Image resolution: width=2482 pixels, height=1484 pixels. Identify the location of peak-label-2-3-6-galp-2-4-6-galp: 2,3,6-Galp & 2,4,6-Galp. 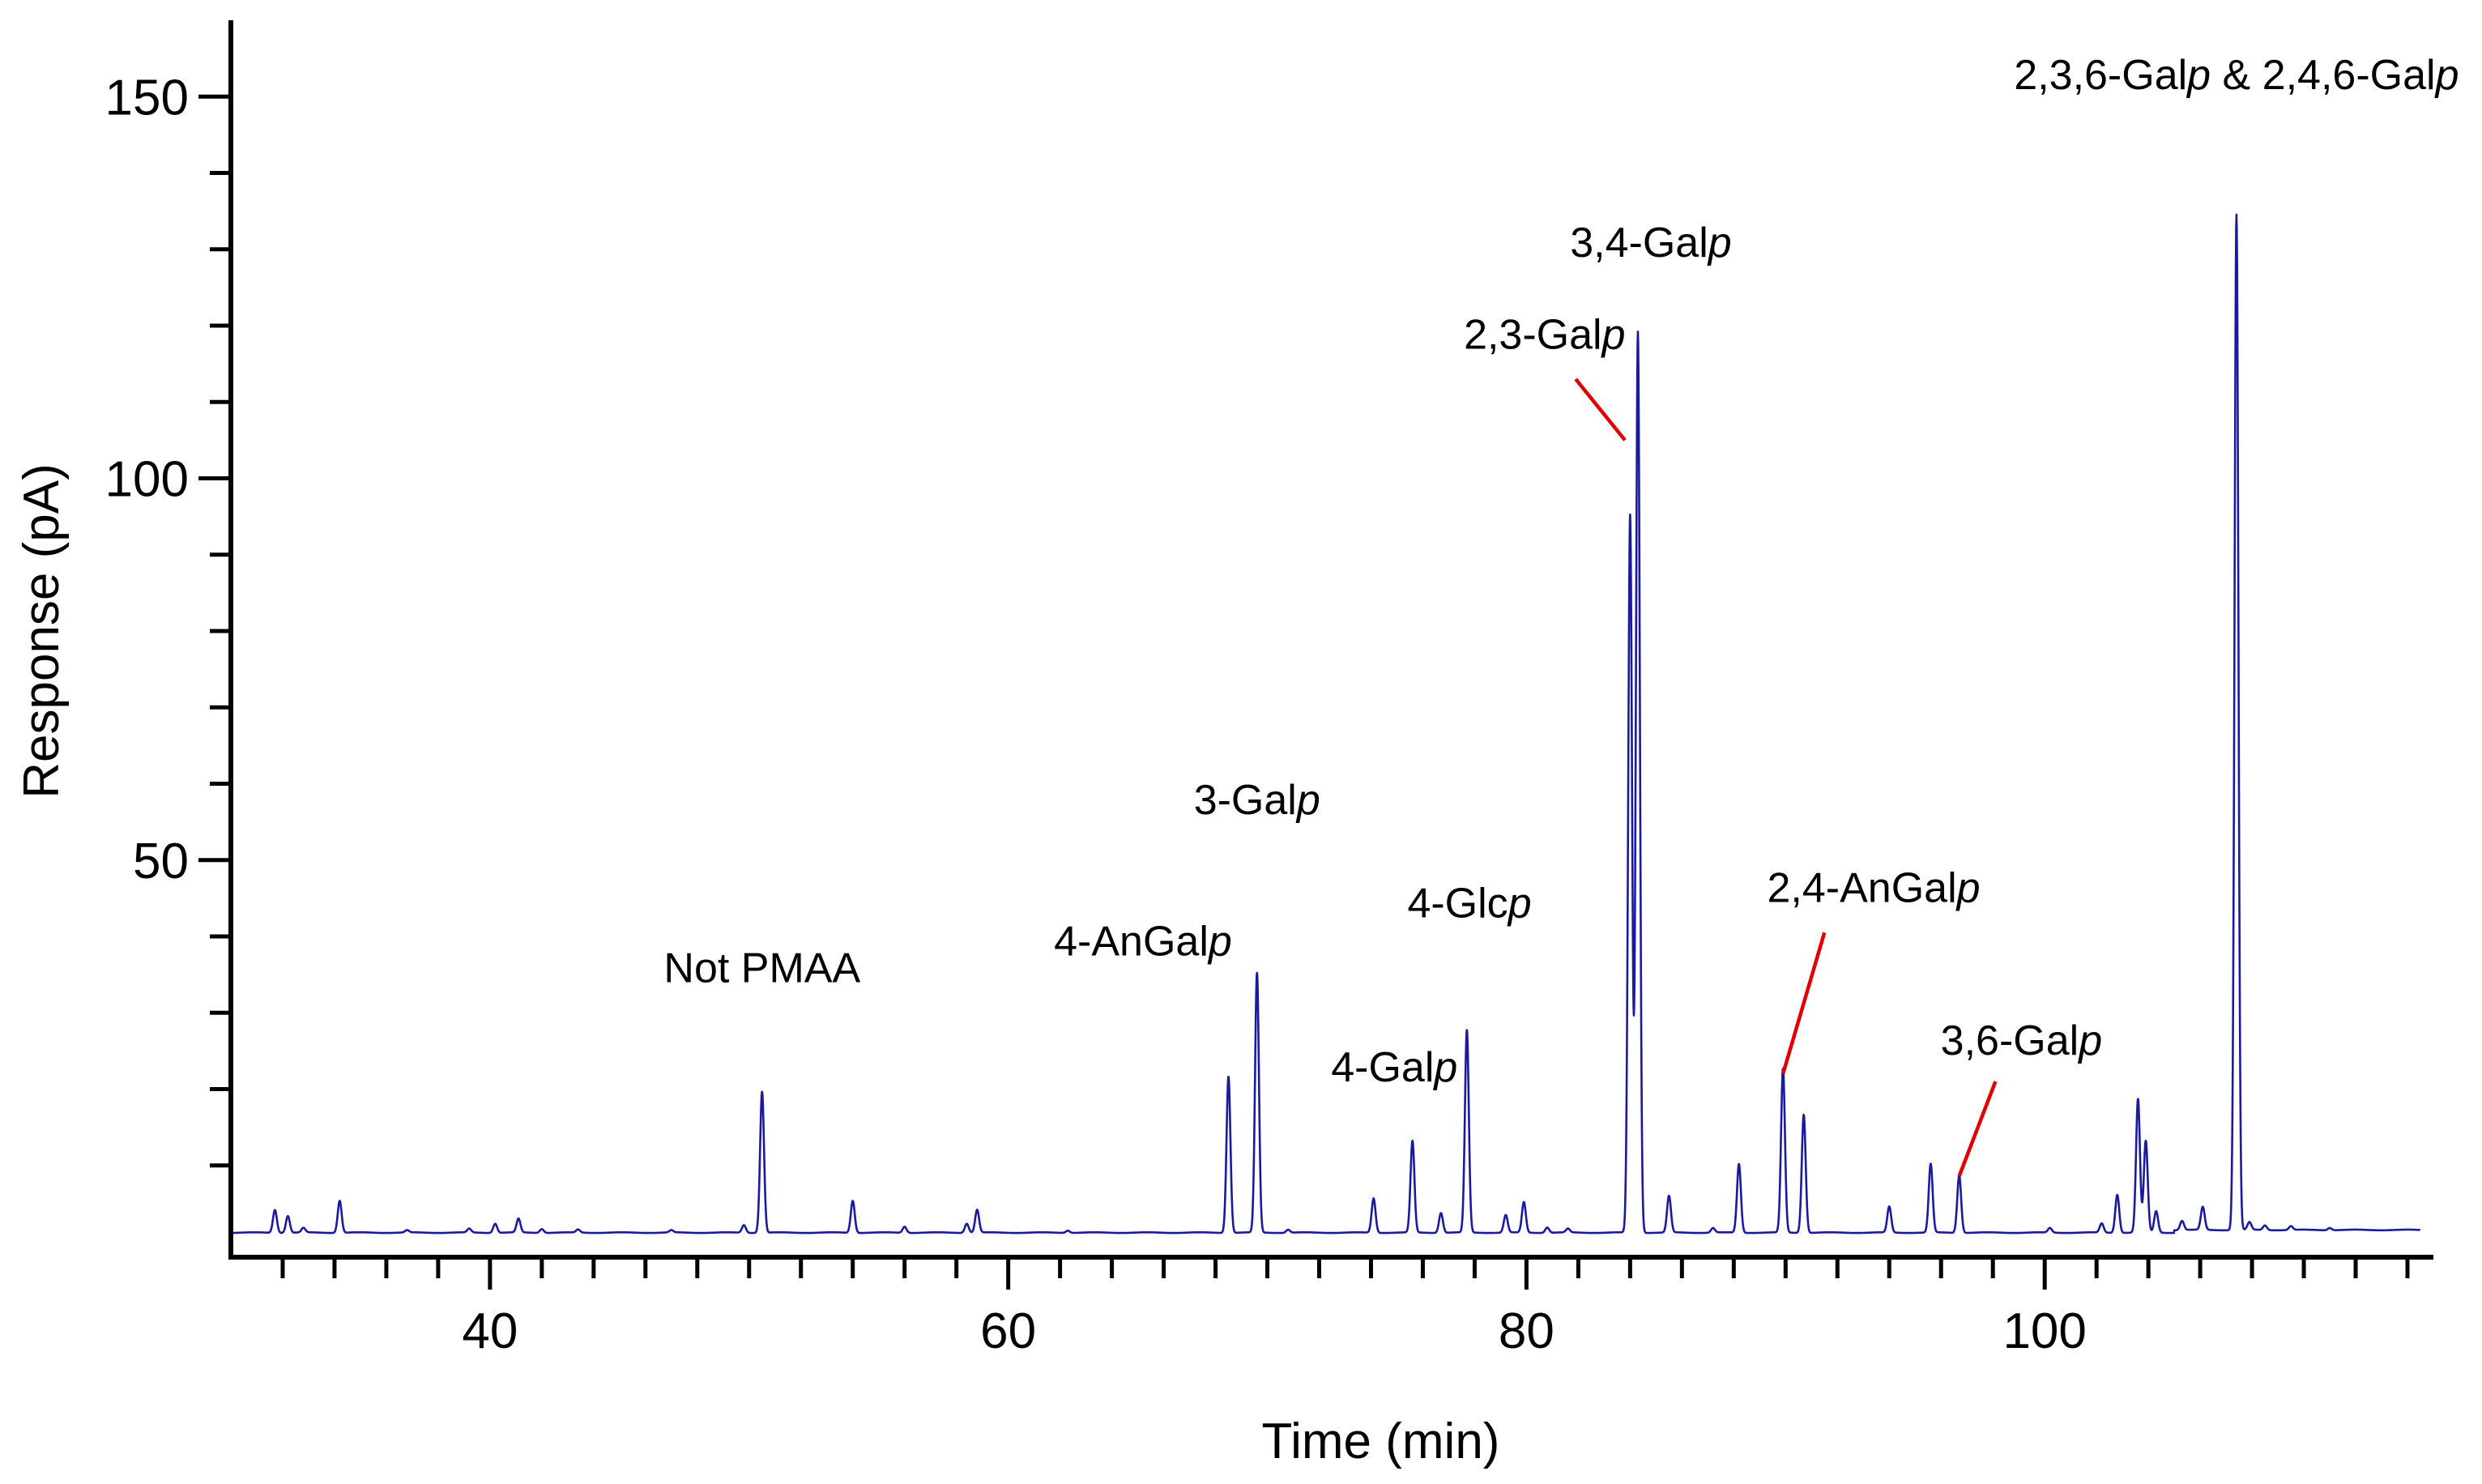
(2236, 75).